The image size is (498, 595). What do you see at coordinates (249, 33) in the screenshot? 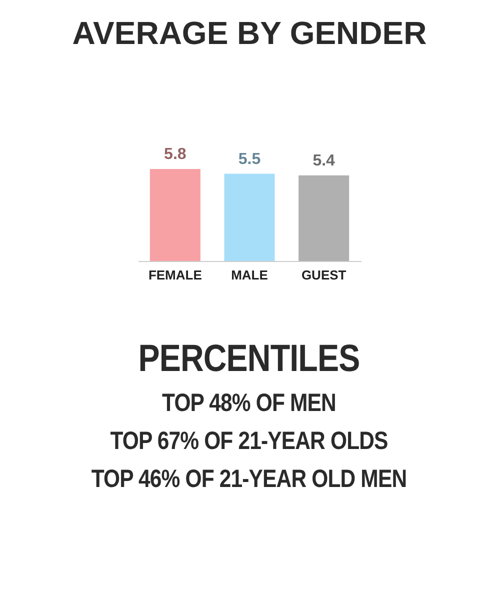
I see `chart-title: AVERAGE BY GENDER` at bounding box center [249, 33].